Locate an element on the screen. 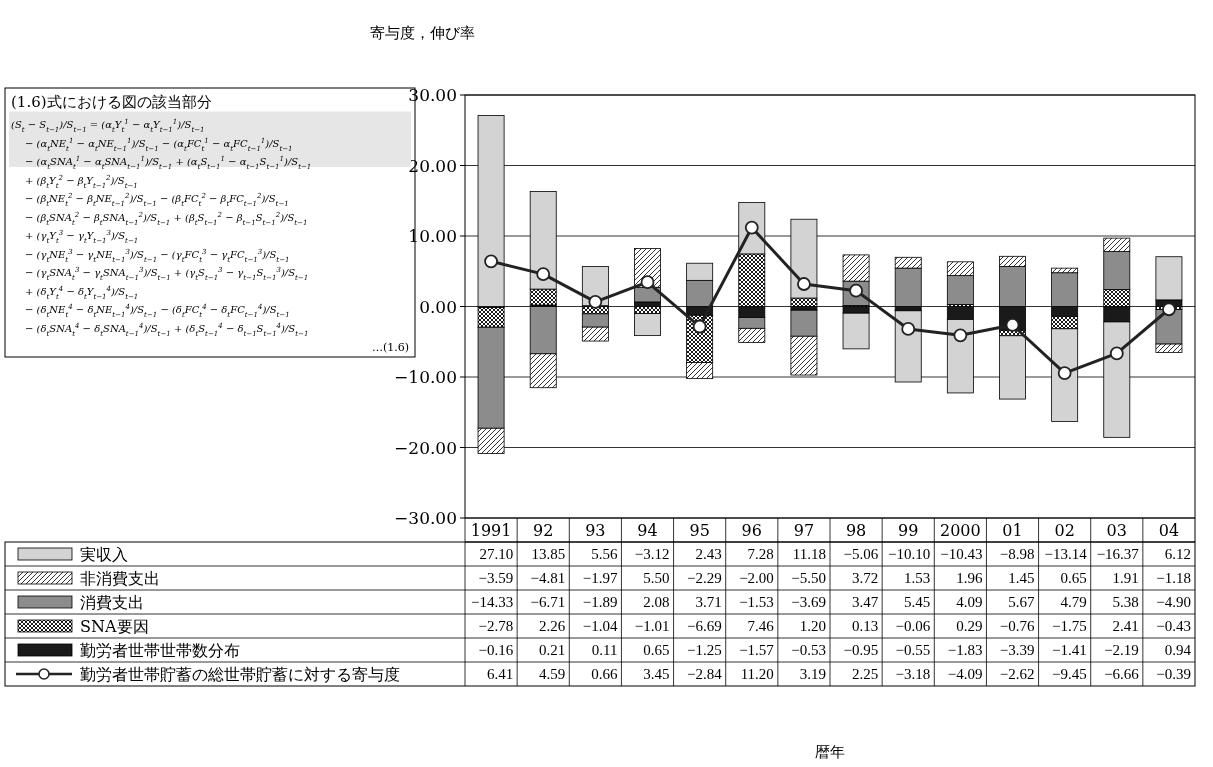 This screenshot has height=767, width=1213. text: − (α$_{t}$SNA$_{t}$$^{1}$ − α$_{t}$SNA$_{t−1}$$^{1}$)/S$_{t−1}$ + (α$_{t}$S$_{t−1}$$^{1}$ − α$_{t−1}$S$_{t−1}$$^{1}$)/S$_{t−1}$ is located at coordinates (168, 163).